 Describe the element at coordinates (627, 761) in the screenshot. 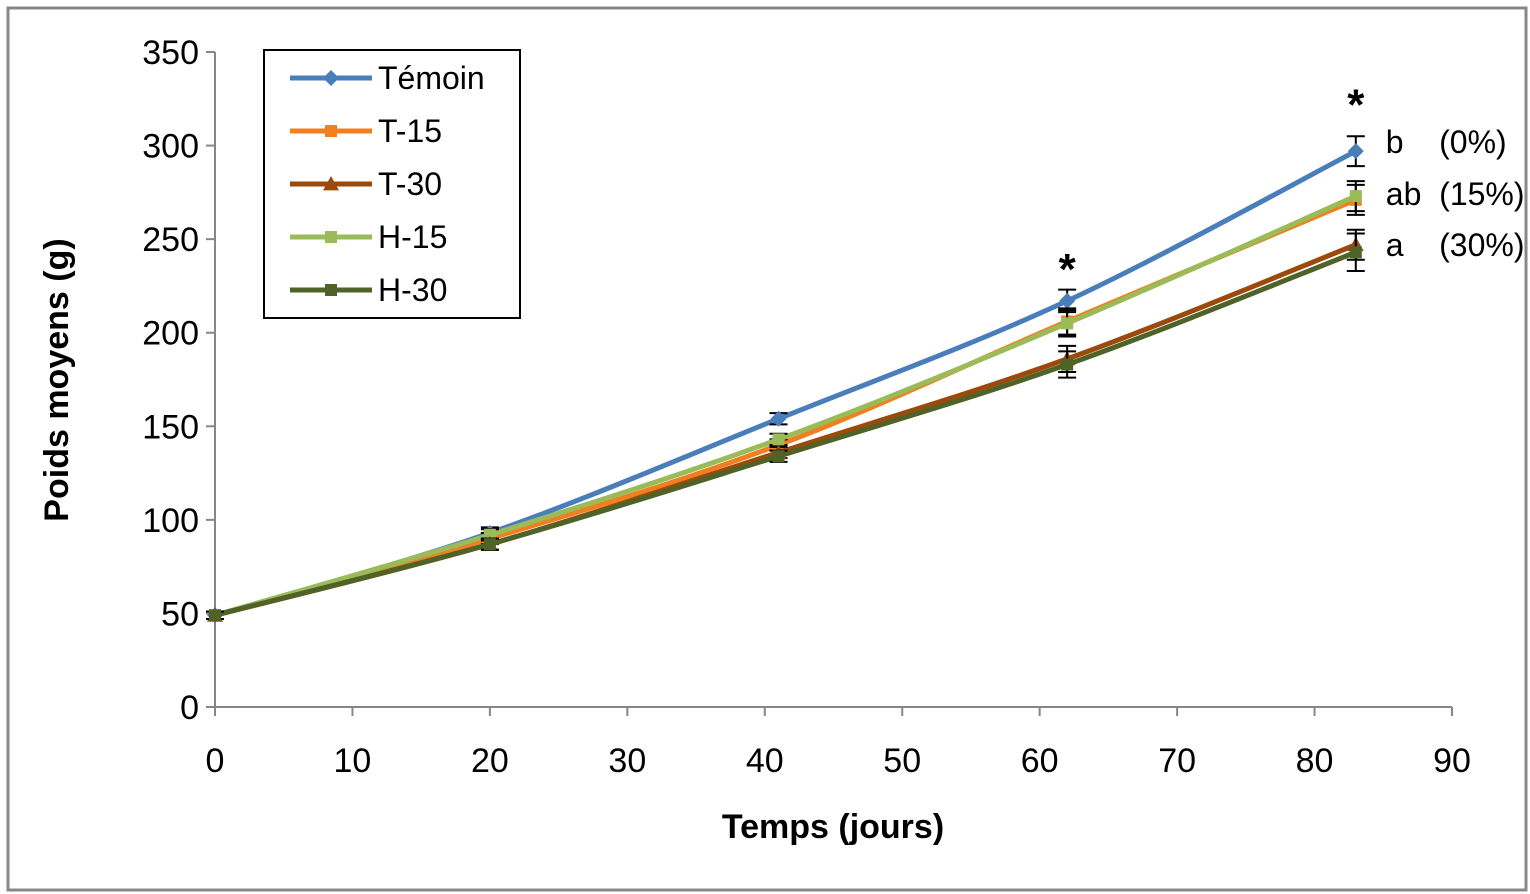

I see `x-tick-label-3: 30` at that location.